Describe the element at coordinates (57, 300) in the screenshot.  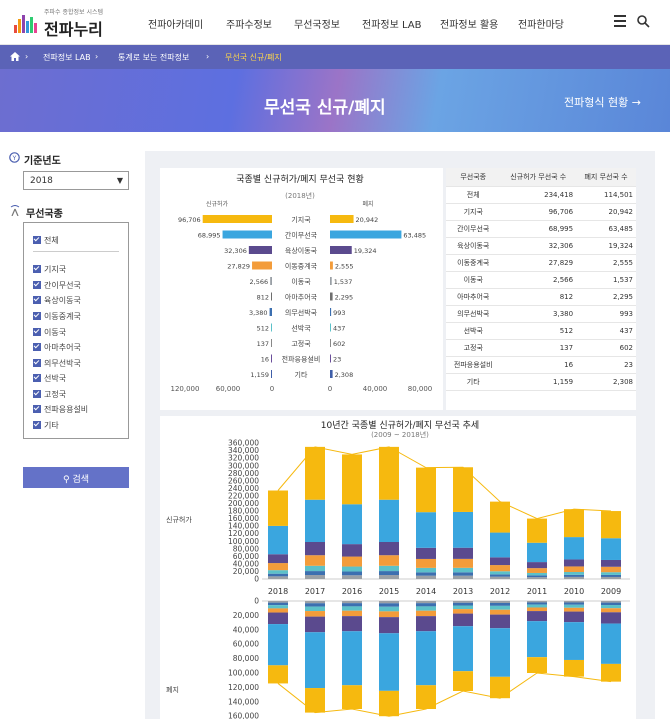
I see `checkbox-type: 육상이동국` at that location.